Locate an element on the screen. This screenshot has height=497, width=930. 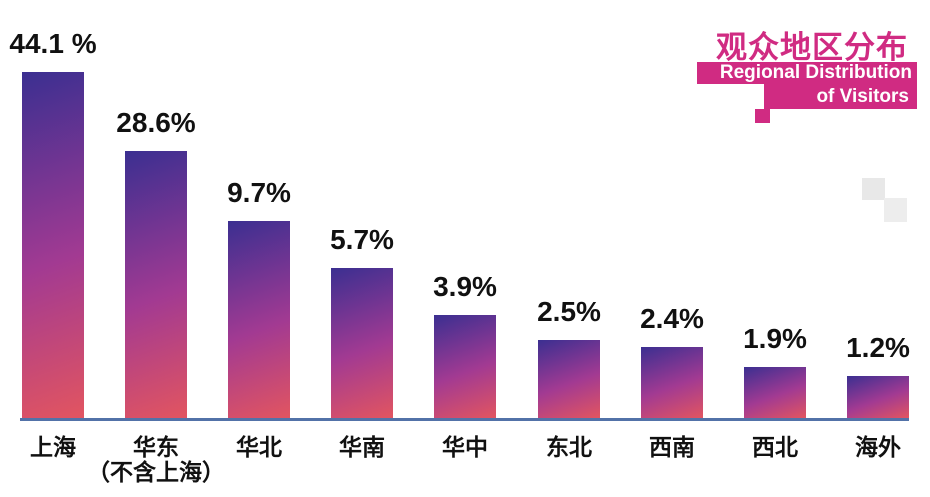
subtitle-banner-line1: Regional Distribution is located at coordinates (807, 73).